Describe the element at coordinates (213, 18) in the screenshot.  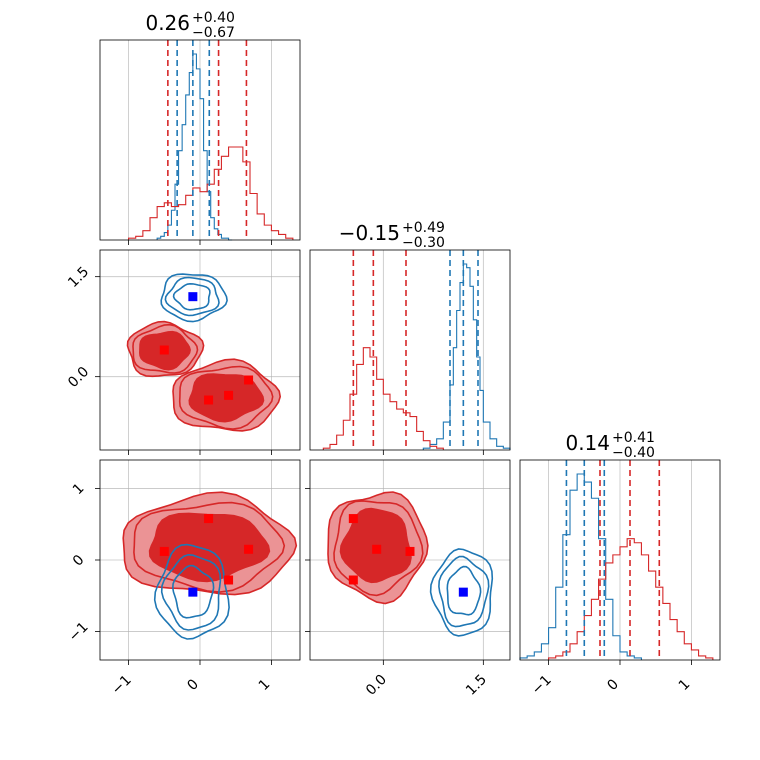
I see `parameter-title-plus: +0.40` at that location.